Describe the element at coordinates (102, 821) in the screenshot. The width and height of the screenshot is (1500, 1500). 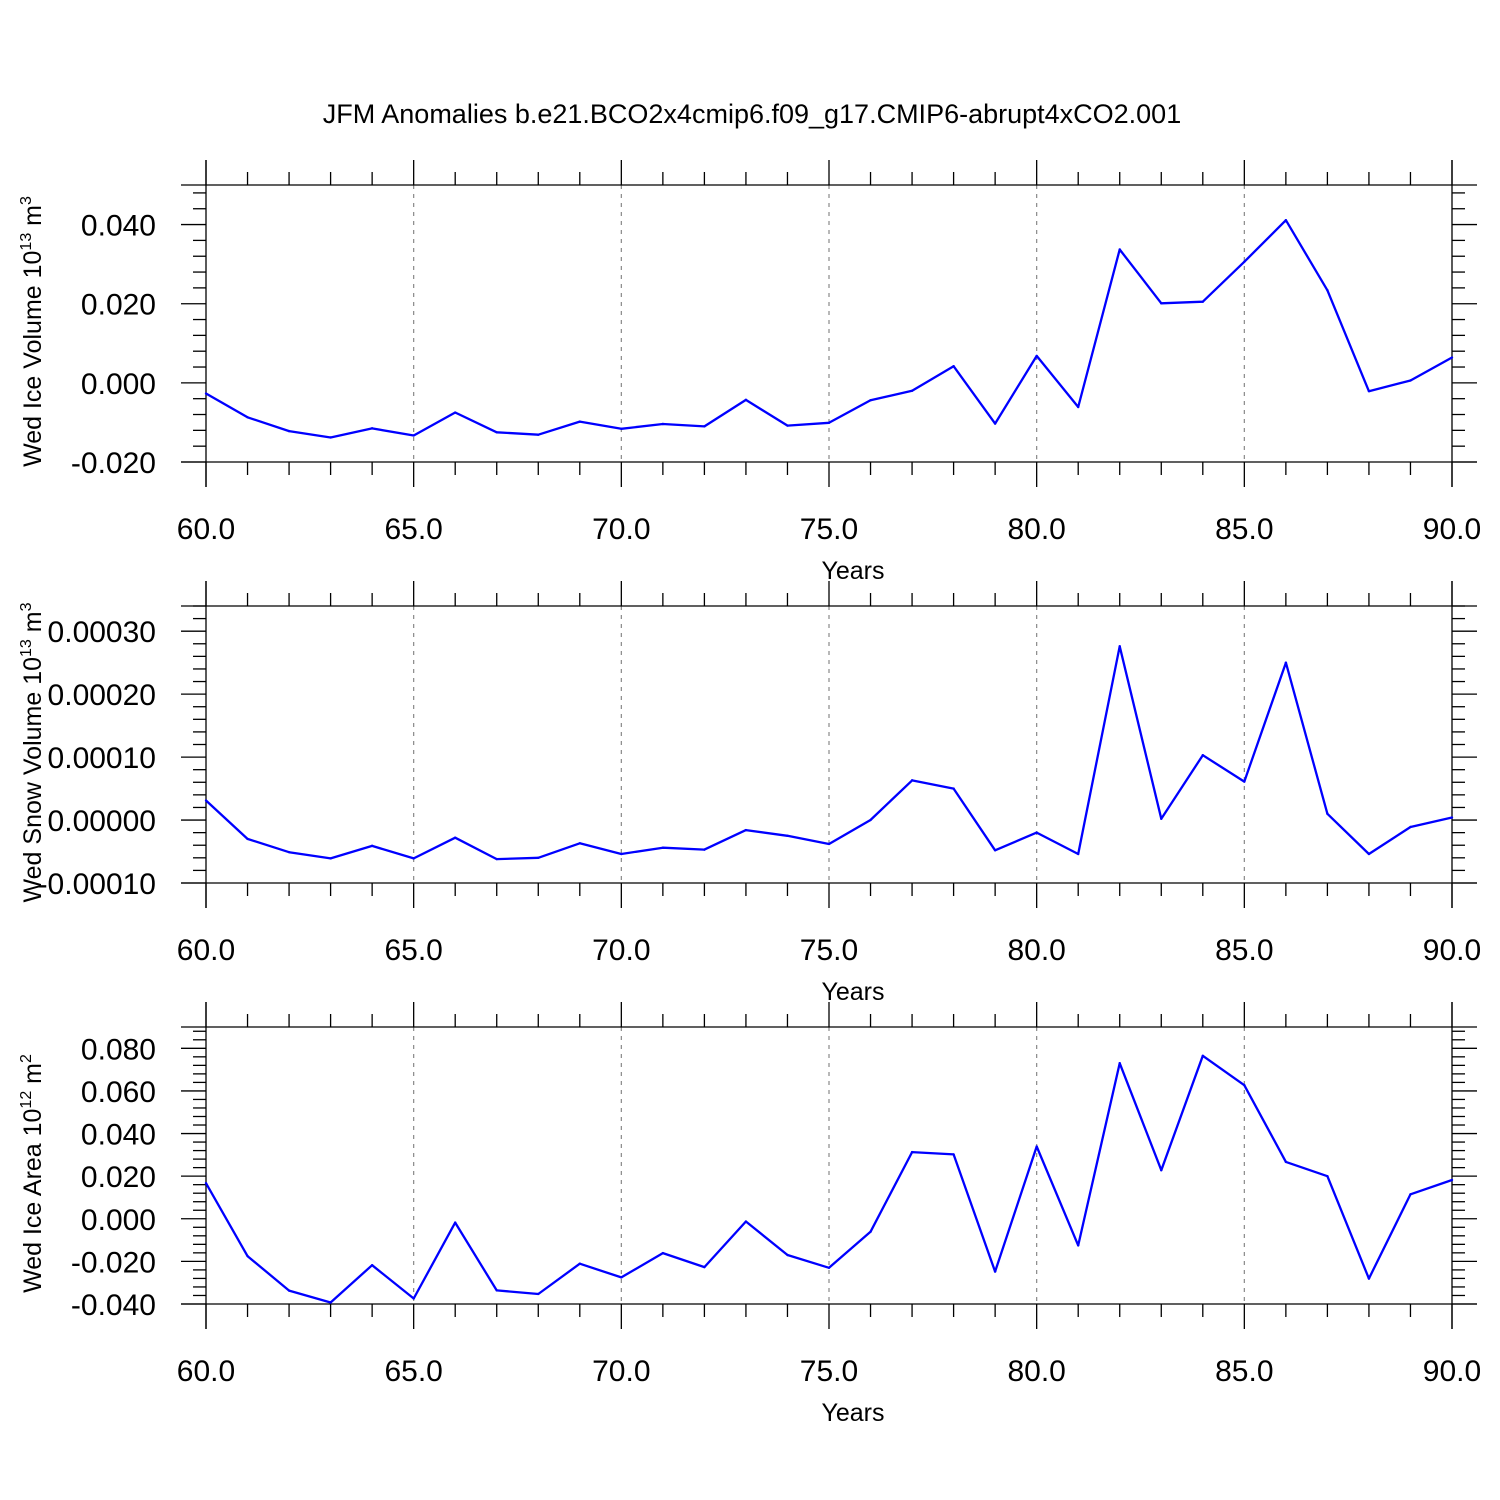
I see `y-tick-label: 0.00000` at that location.